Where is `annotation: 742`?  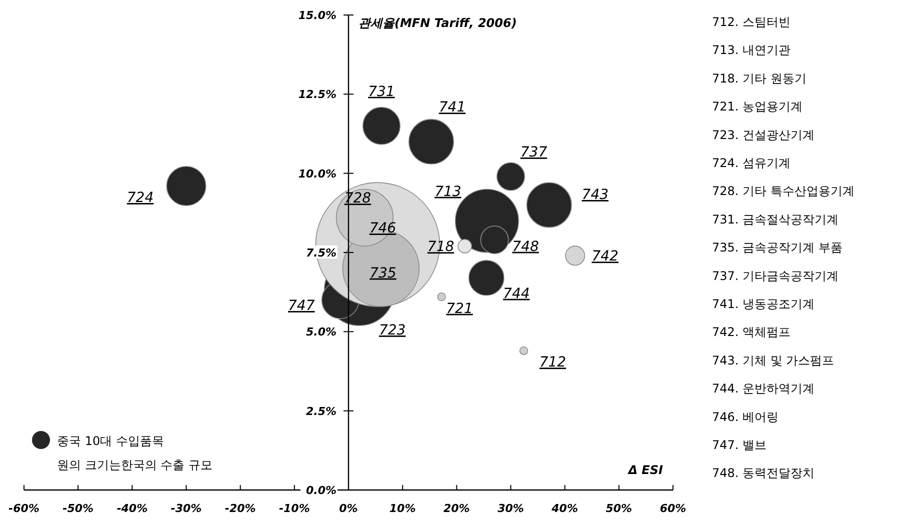 annotation: 742 is located at coordinates (605, 256).